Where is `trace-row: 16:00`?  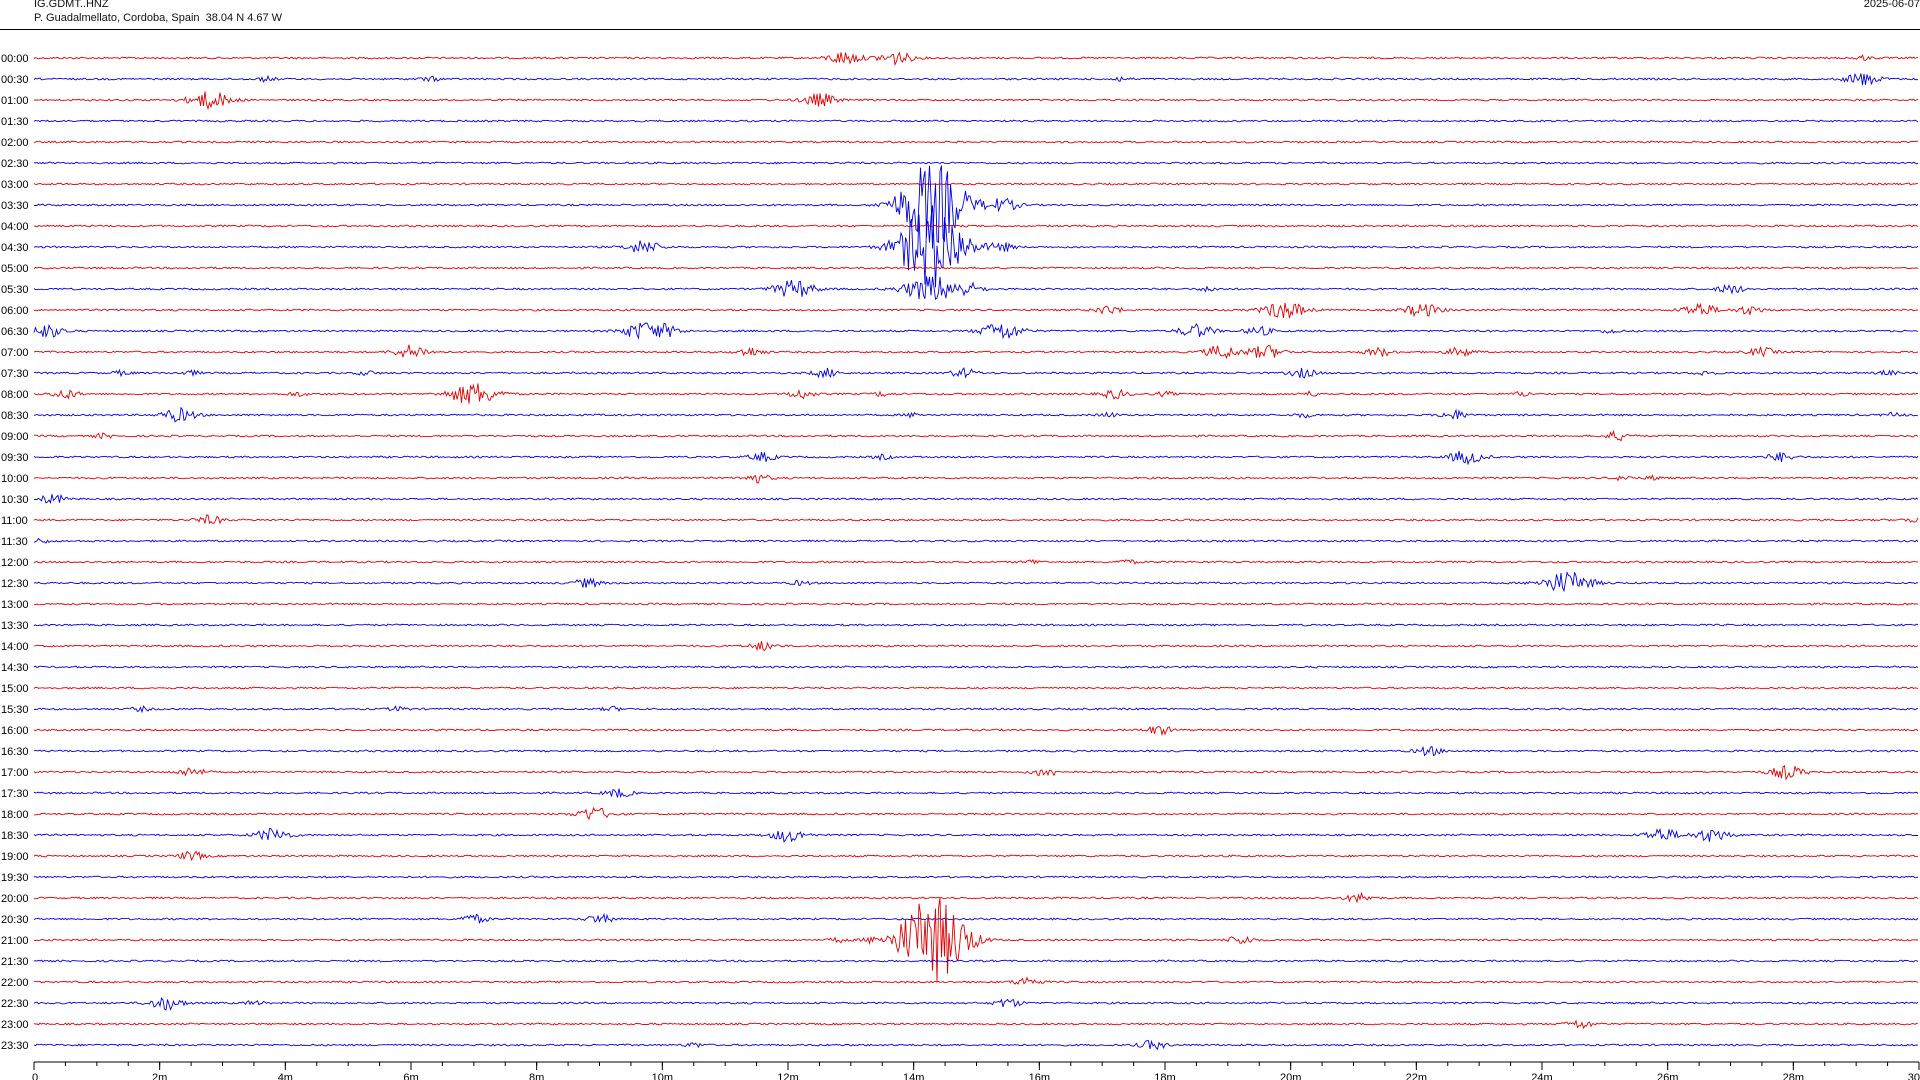
trace-row: 16:00 is located at coordinates (960, 731).